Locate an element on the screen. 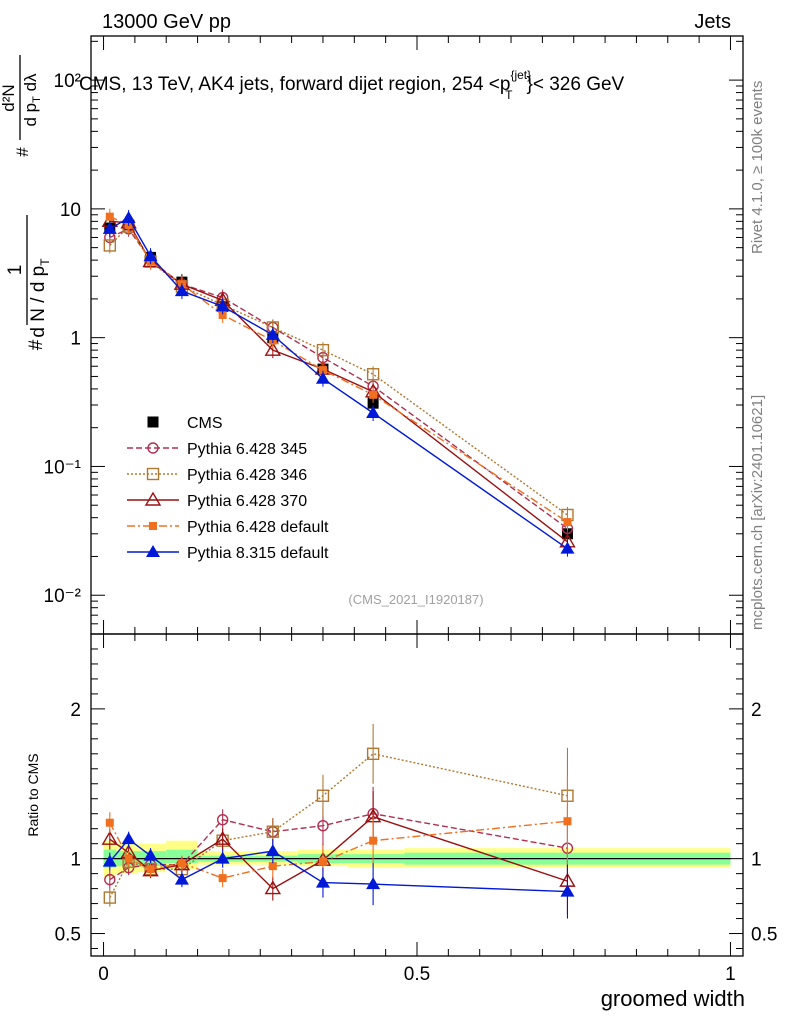 The image size is (786, 1024). svg-text: d²N is located at coordinates (9, 97).